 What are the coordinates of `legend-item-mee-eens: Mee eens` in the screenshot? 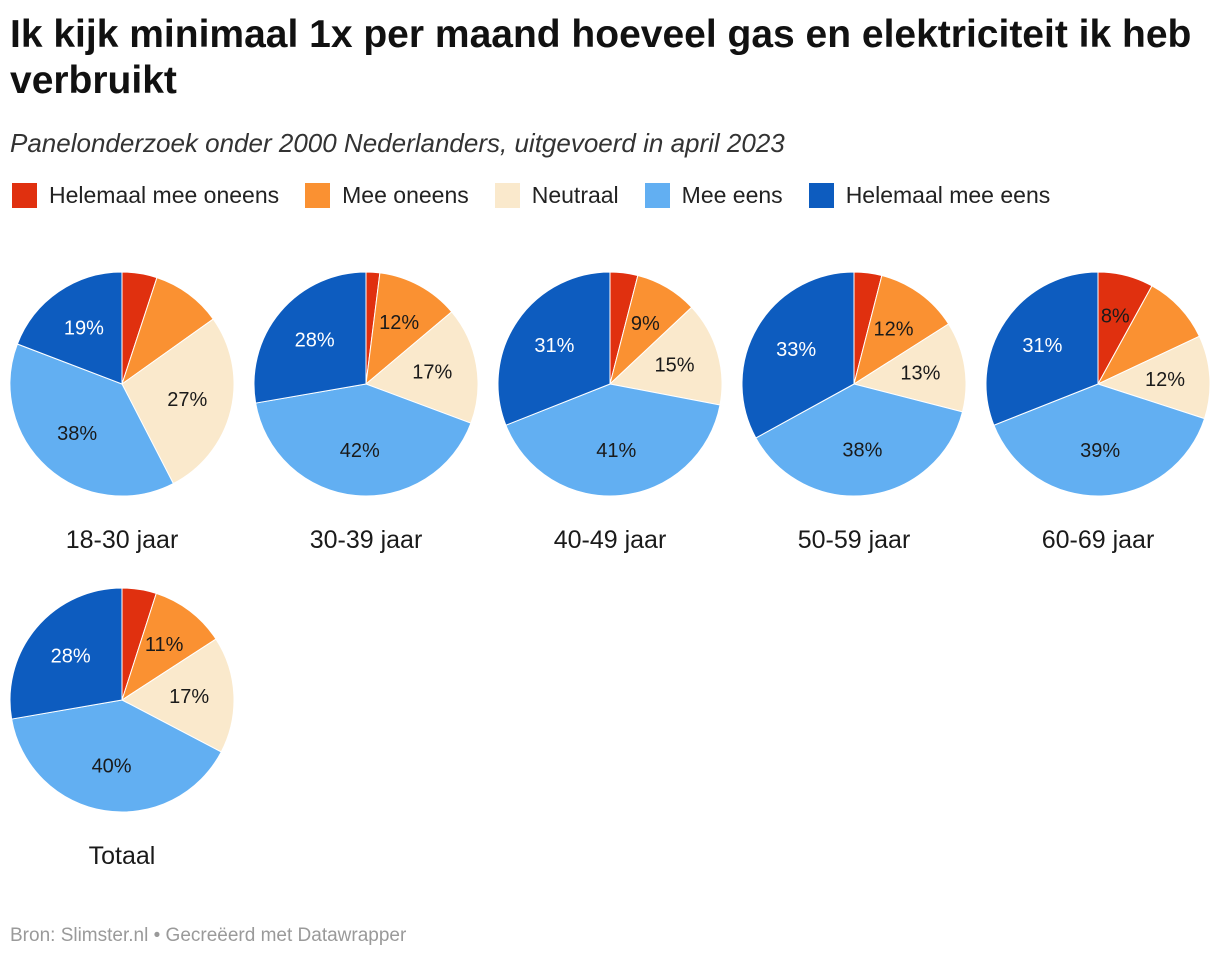 It's located at (713, 195).